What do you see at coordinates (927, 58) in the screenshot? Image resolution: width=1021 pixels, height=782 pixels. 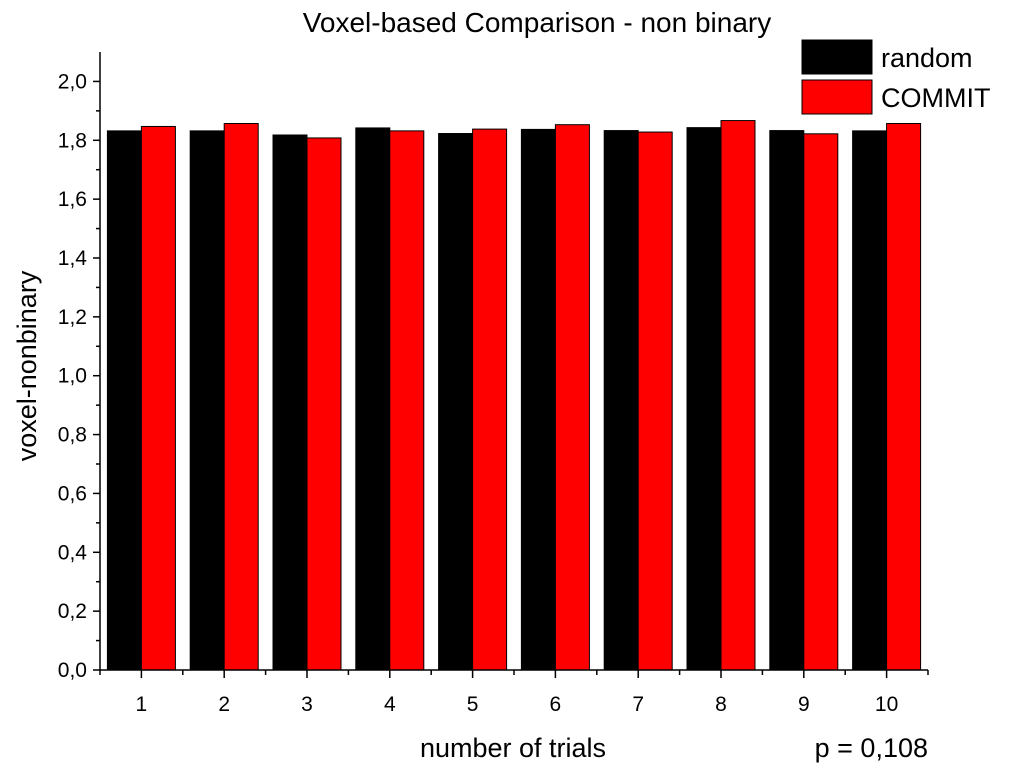 I see `legend-label-random: random` at bounding box center [927, 58].